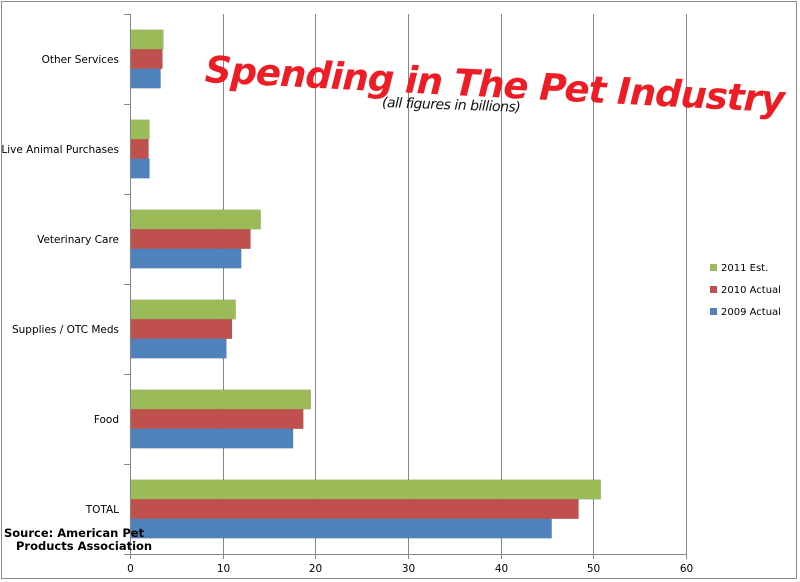  What do you see at coordinates (102, 510) in the screenshot?
I see `category-label: TOTAL` at bounding box center [102, 510].